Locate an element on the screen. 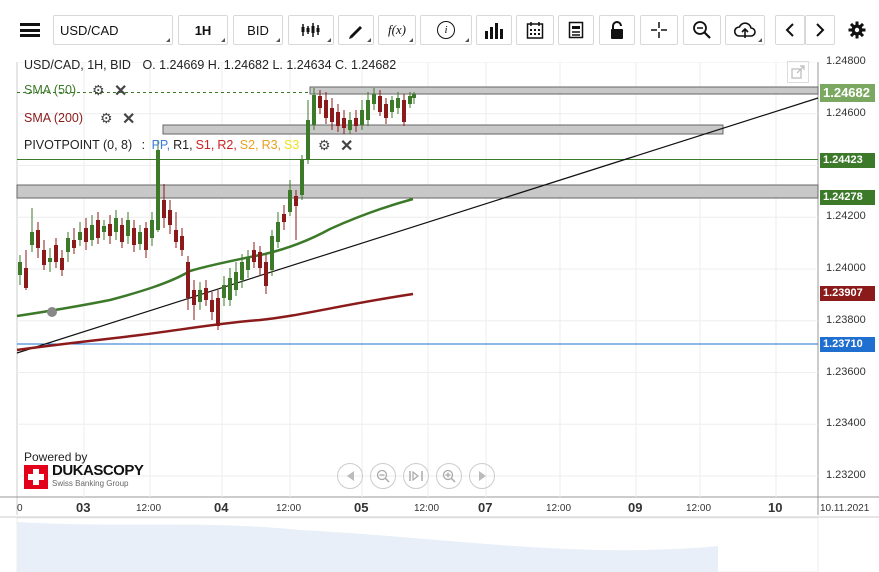  symbol-selector: USD/CAD is located at coordinates (113, 30).